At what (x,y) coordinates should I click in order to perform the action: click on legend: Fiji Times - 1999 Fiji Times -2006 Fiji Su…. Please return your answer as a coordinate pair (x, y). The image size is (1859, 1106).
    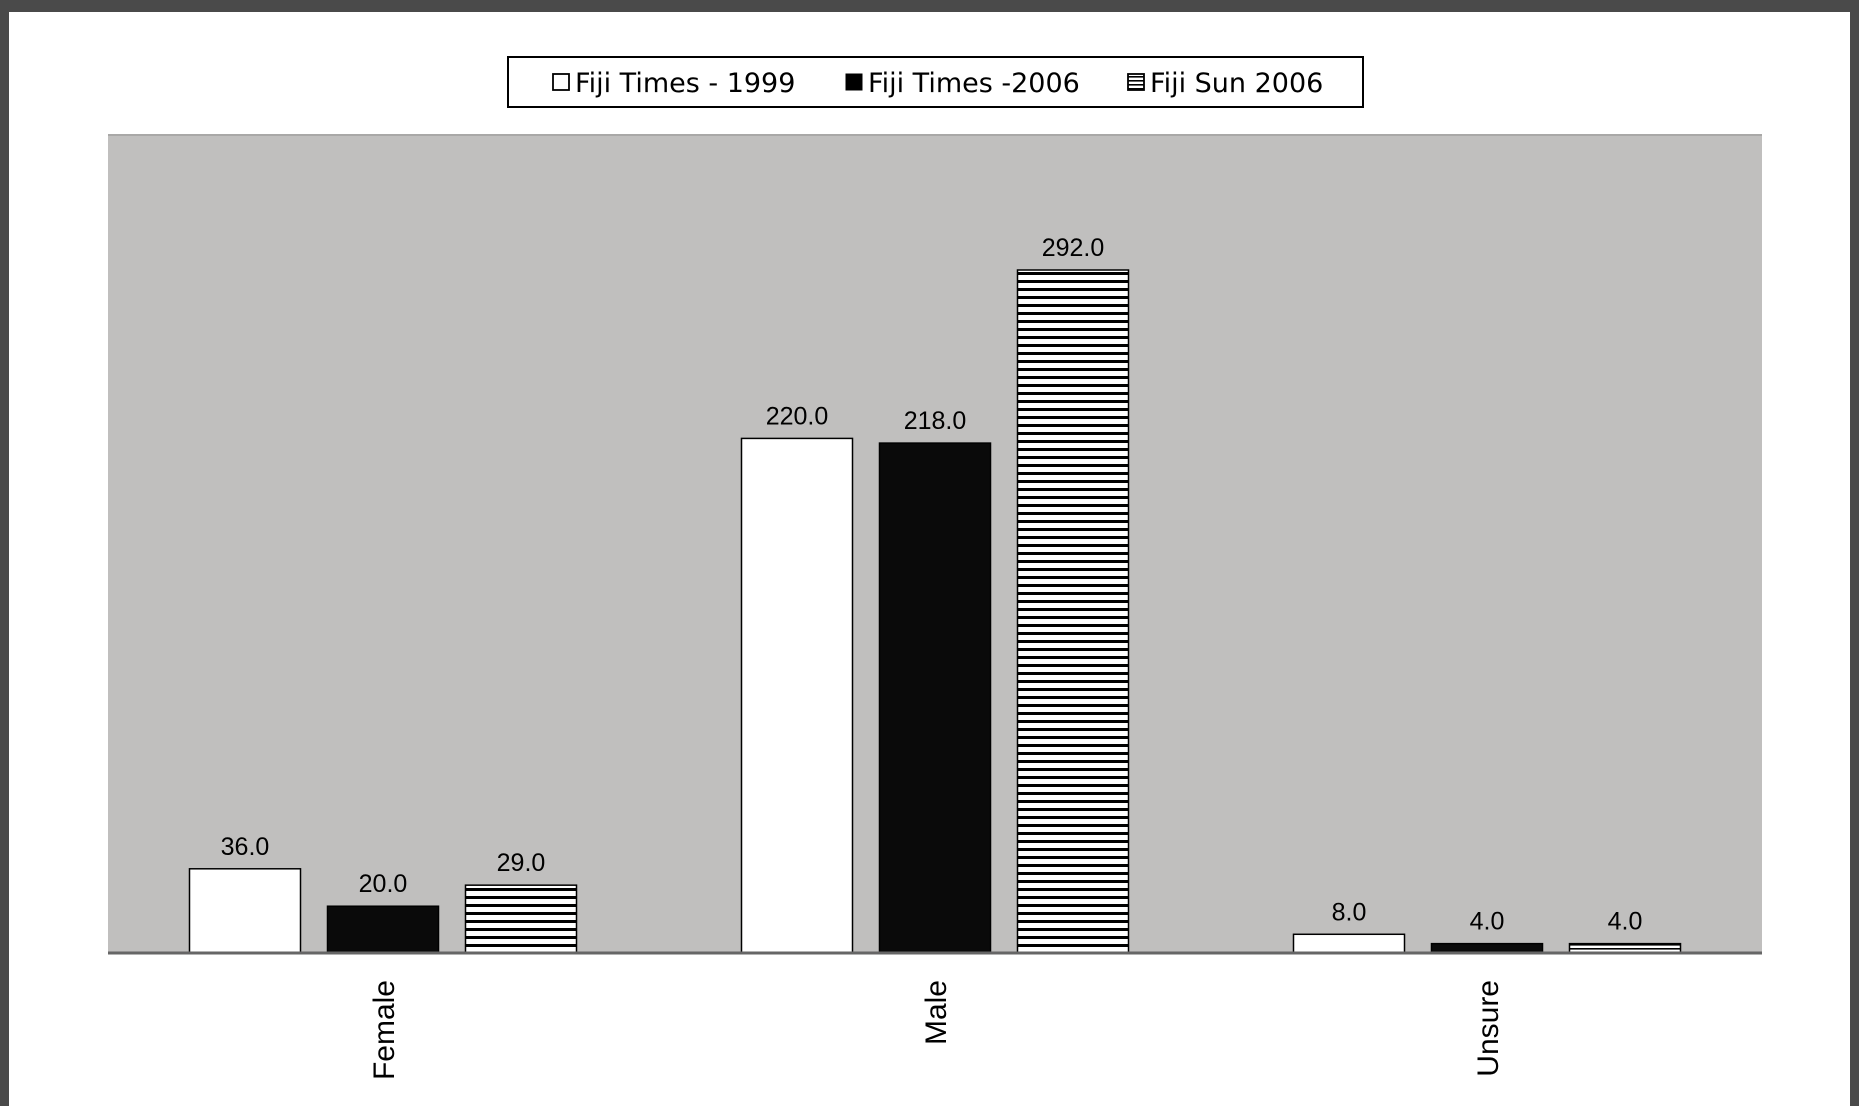
    Looking at the image, I should click on (935, 82).